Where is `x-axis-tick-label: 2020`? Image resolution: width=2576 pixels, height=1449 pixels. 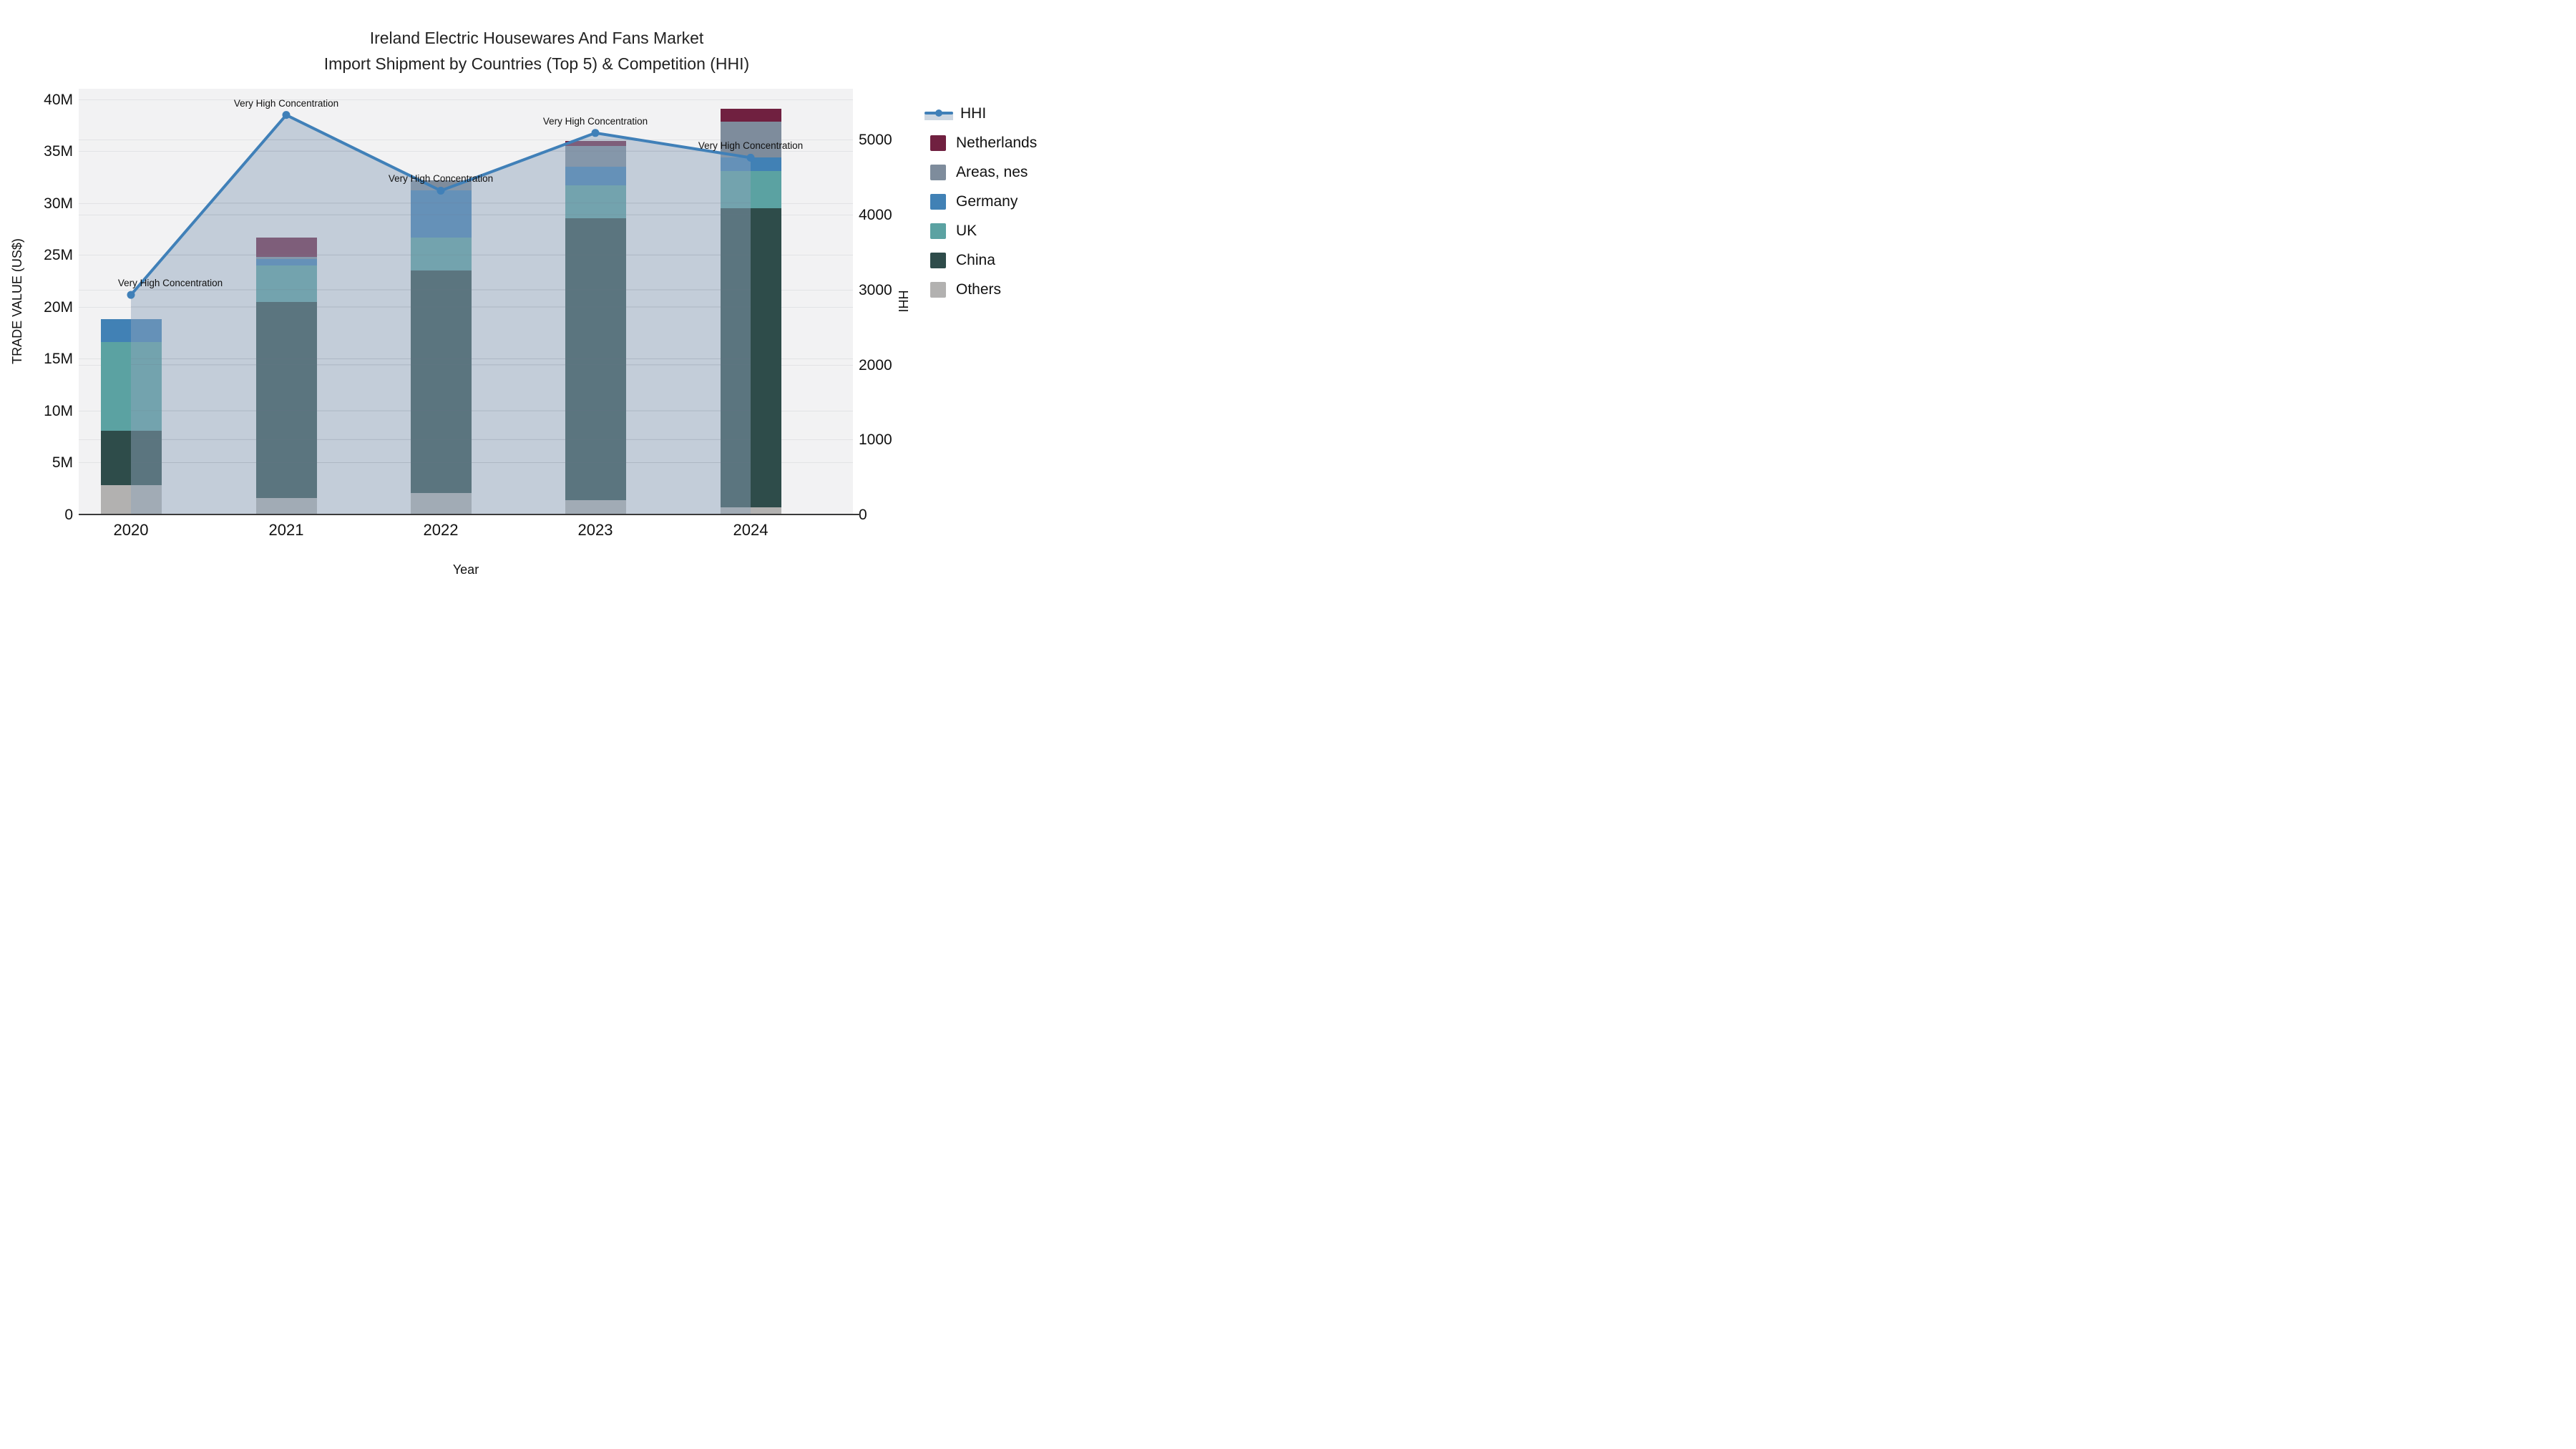 x-axis-tick-label: 2020 is located at coordinates (131, 530).